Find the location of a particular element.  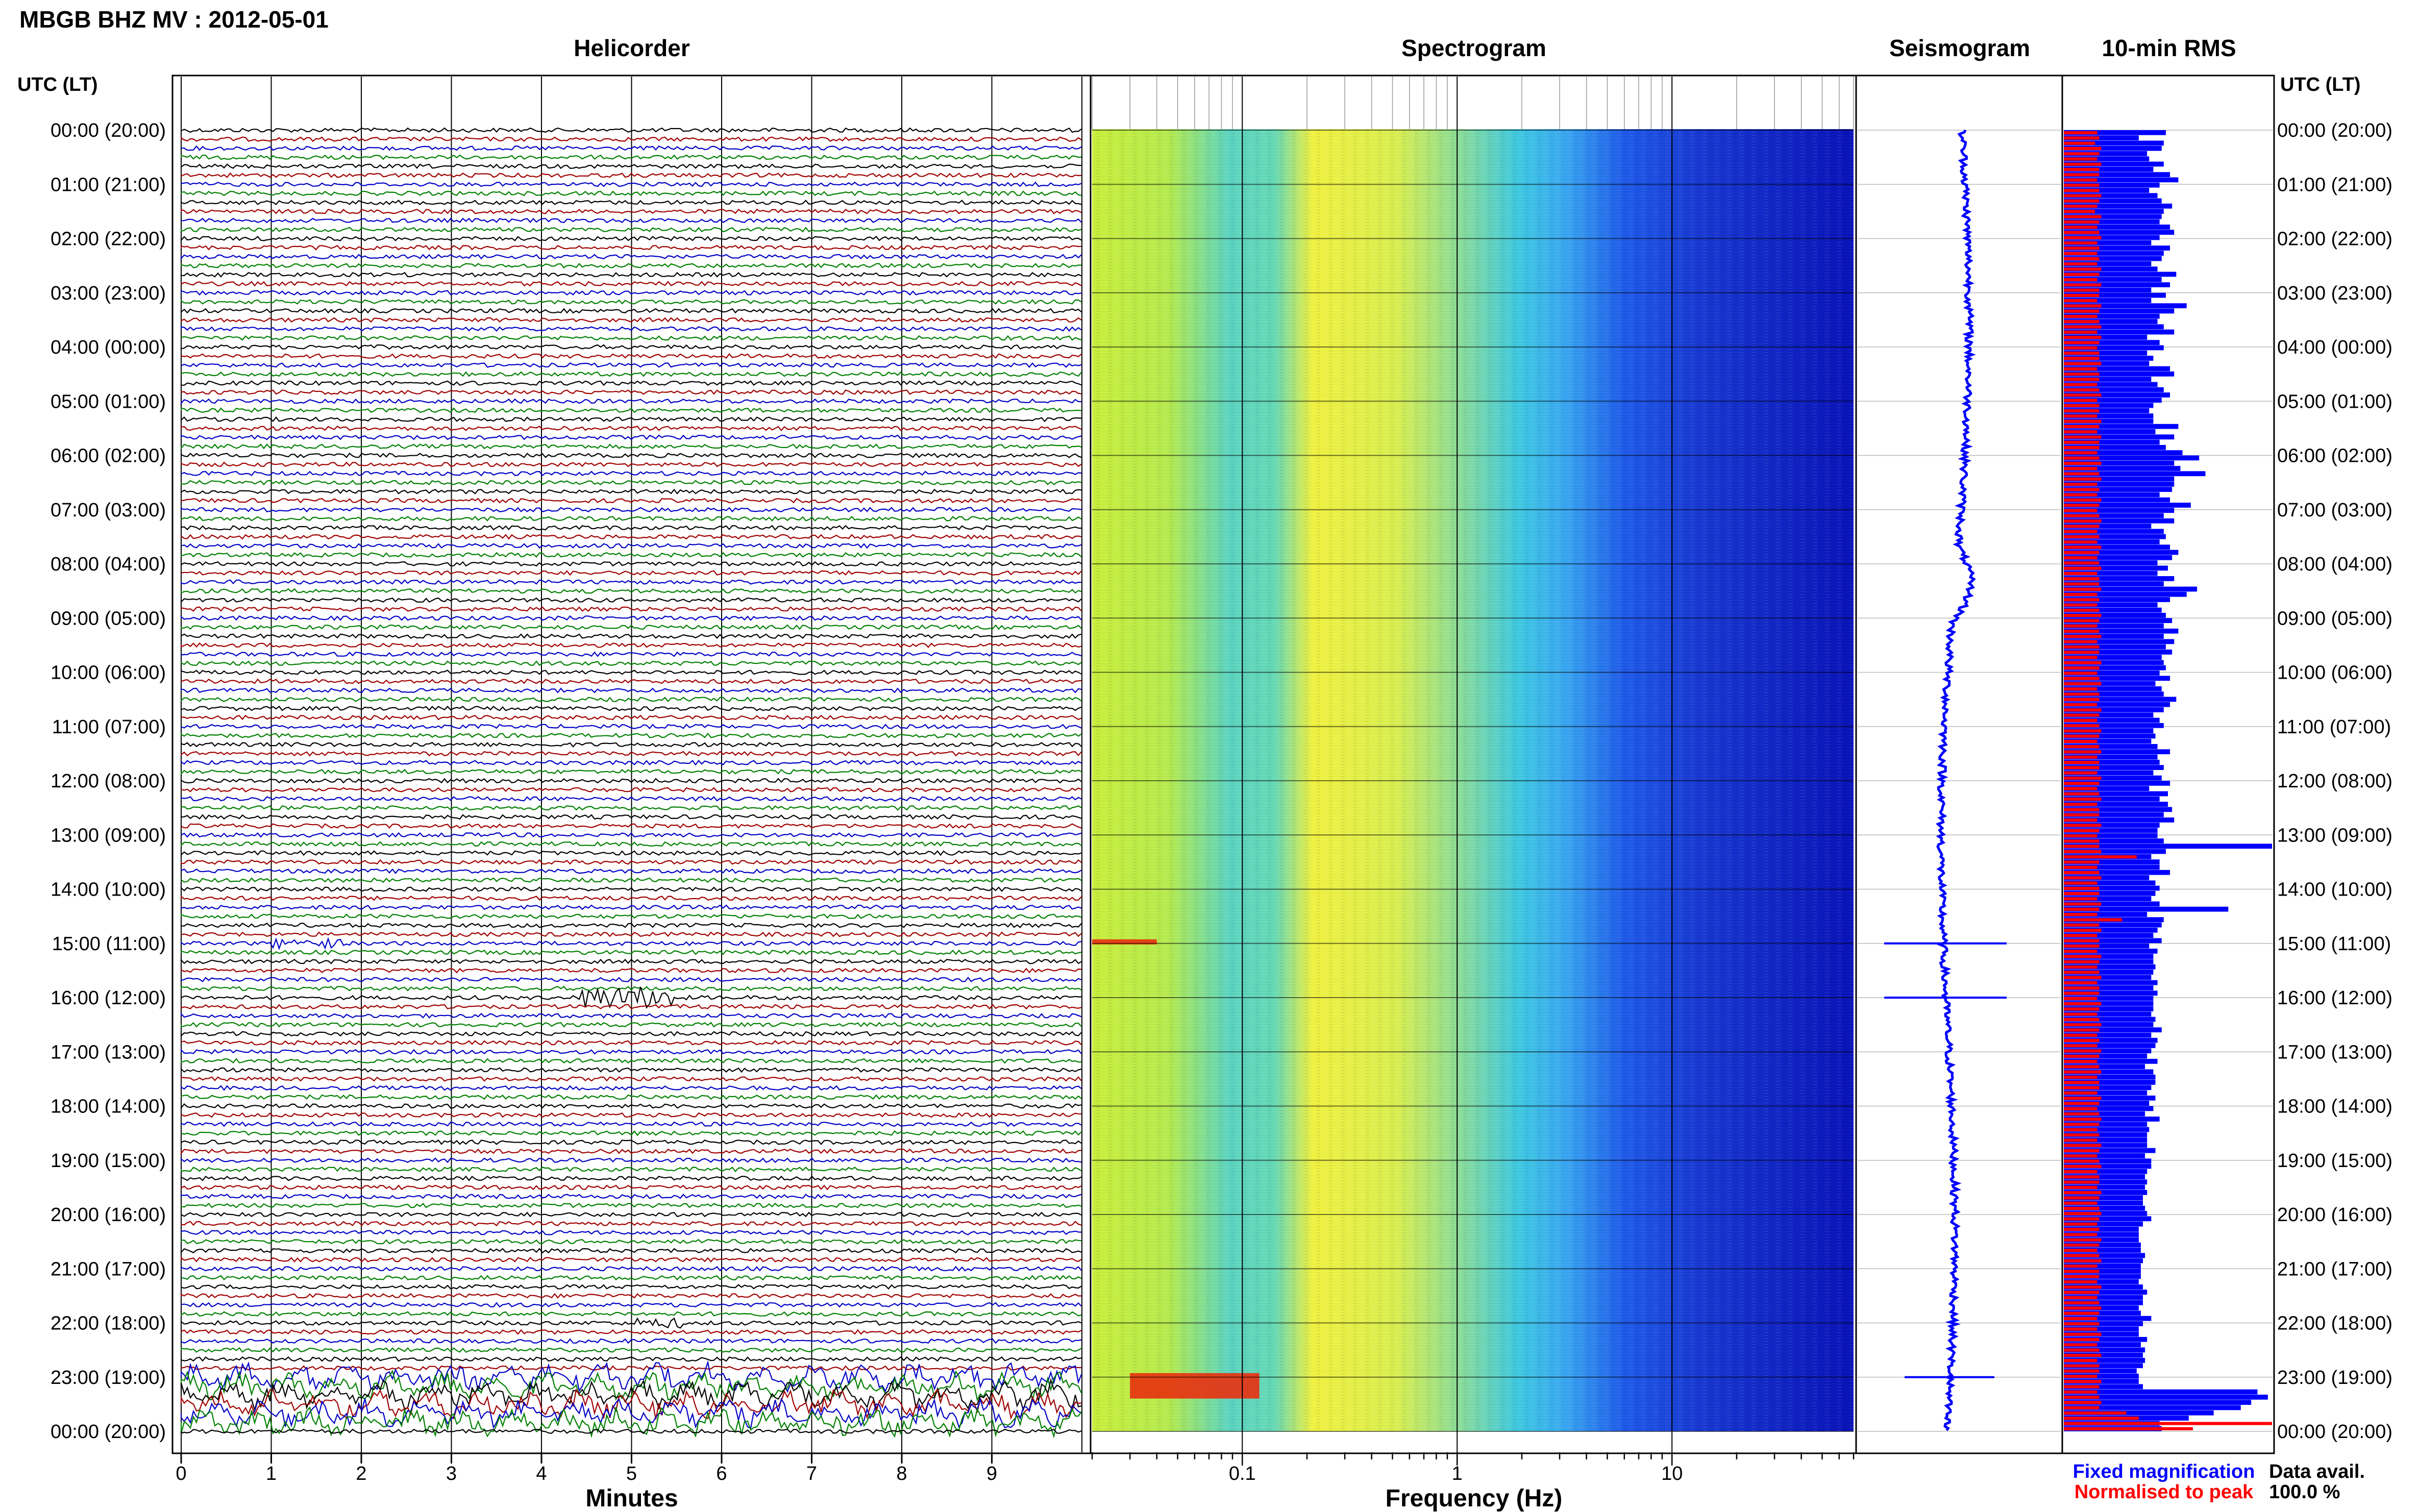

seismogram-title: Seismogram is located at coordinates (1959, 48).